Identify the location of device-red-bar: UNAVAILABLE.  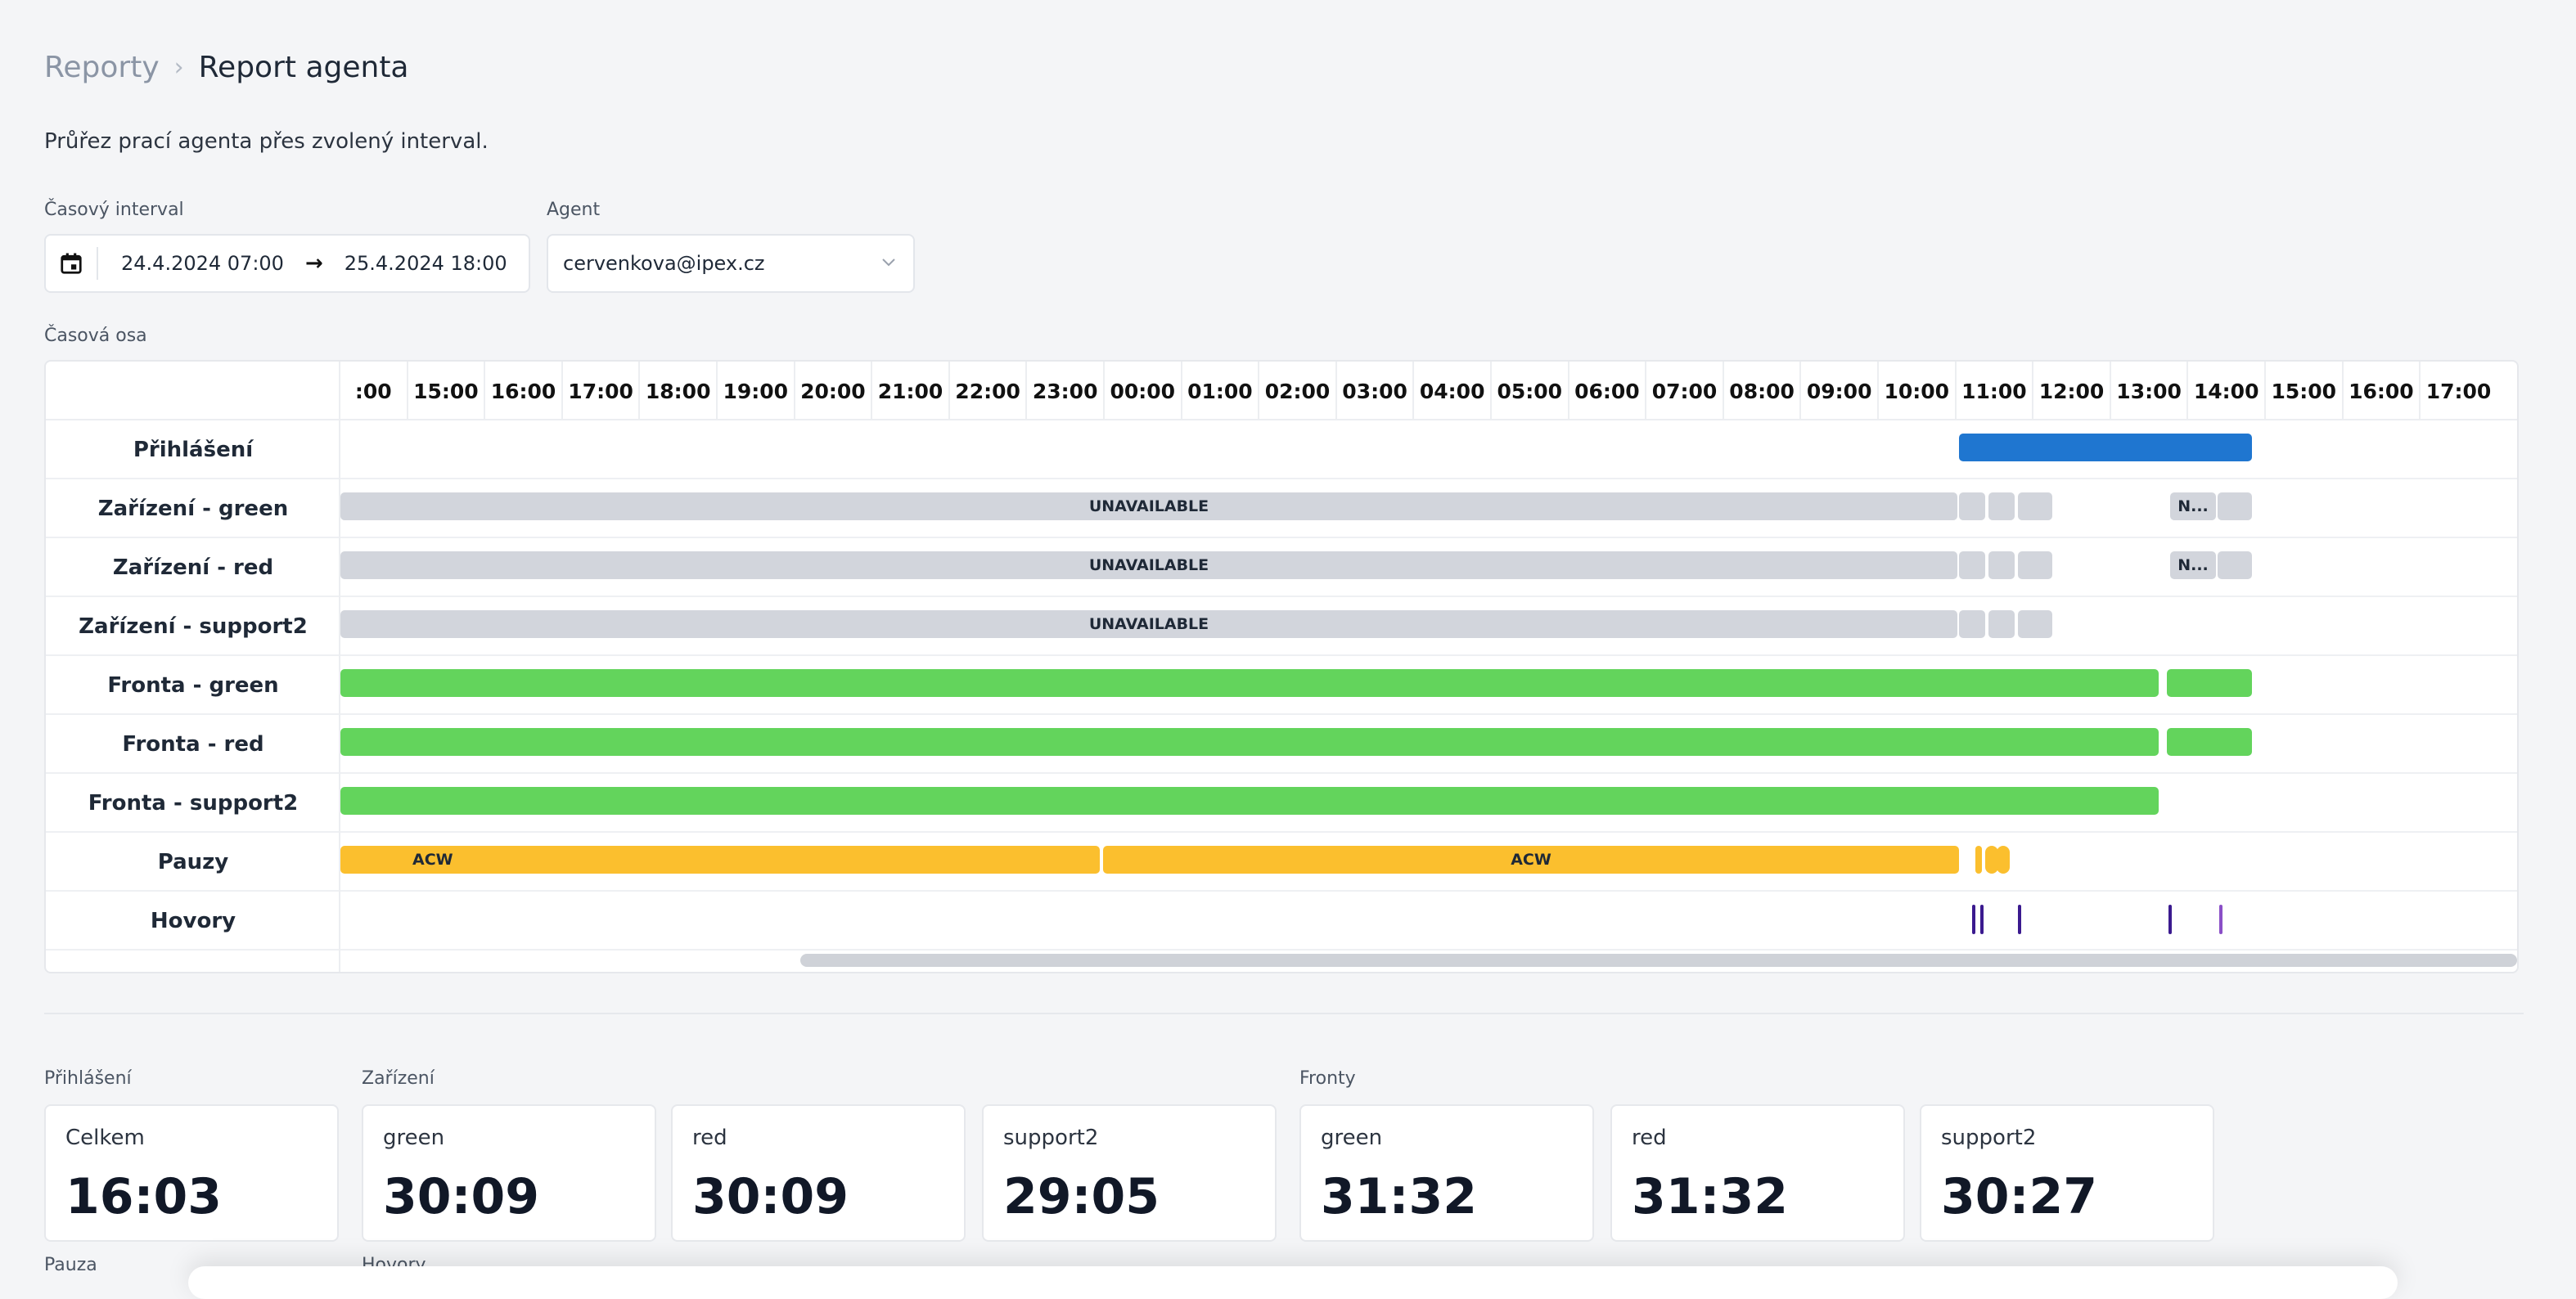
(1148, 565).